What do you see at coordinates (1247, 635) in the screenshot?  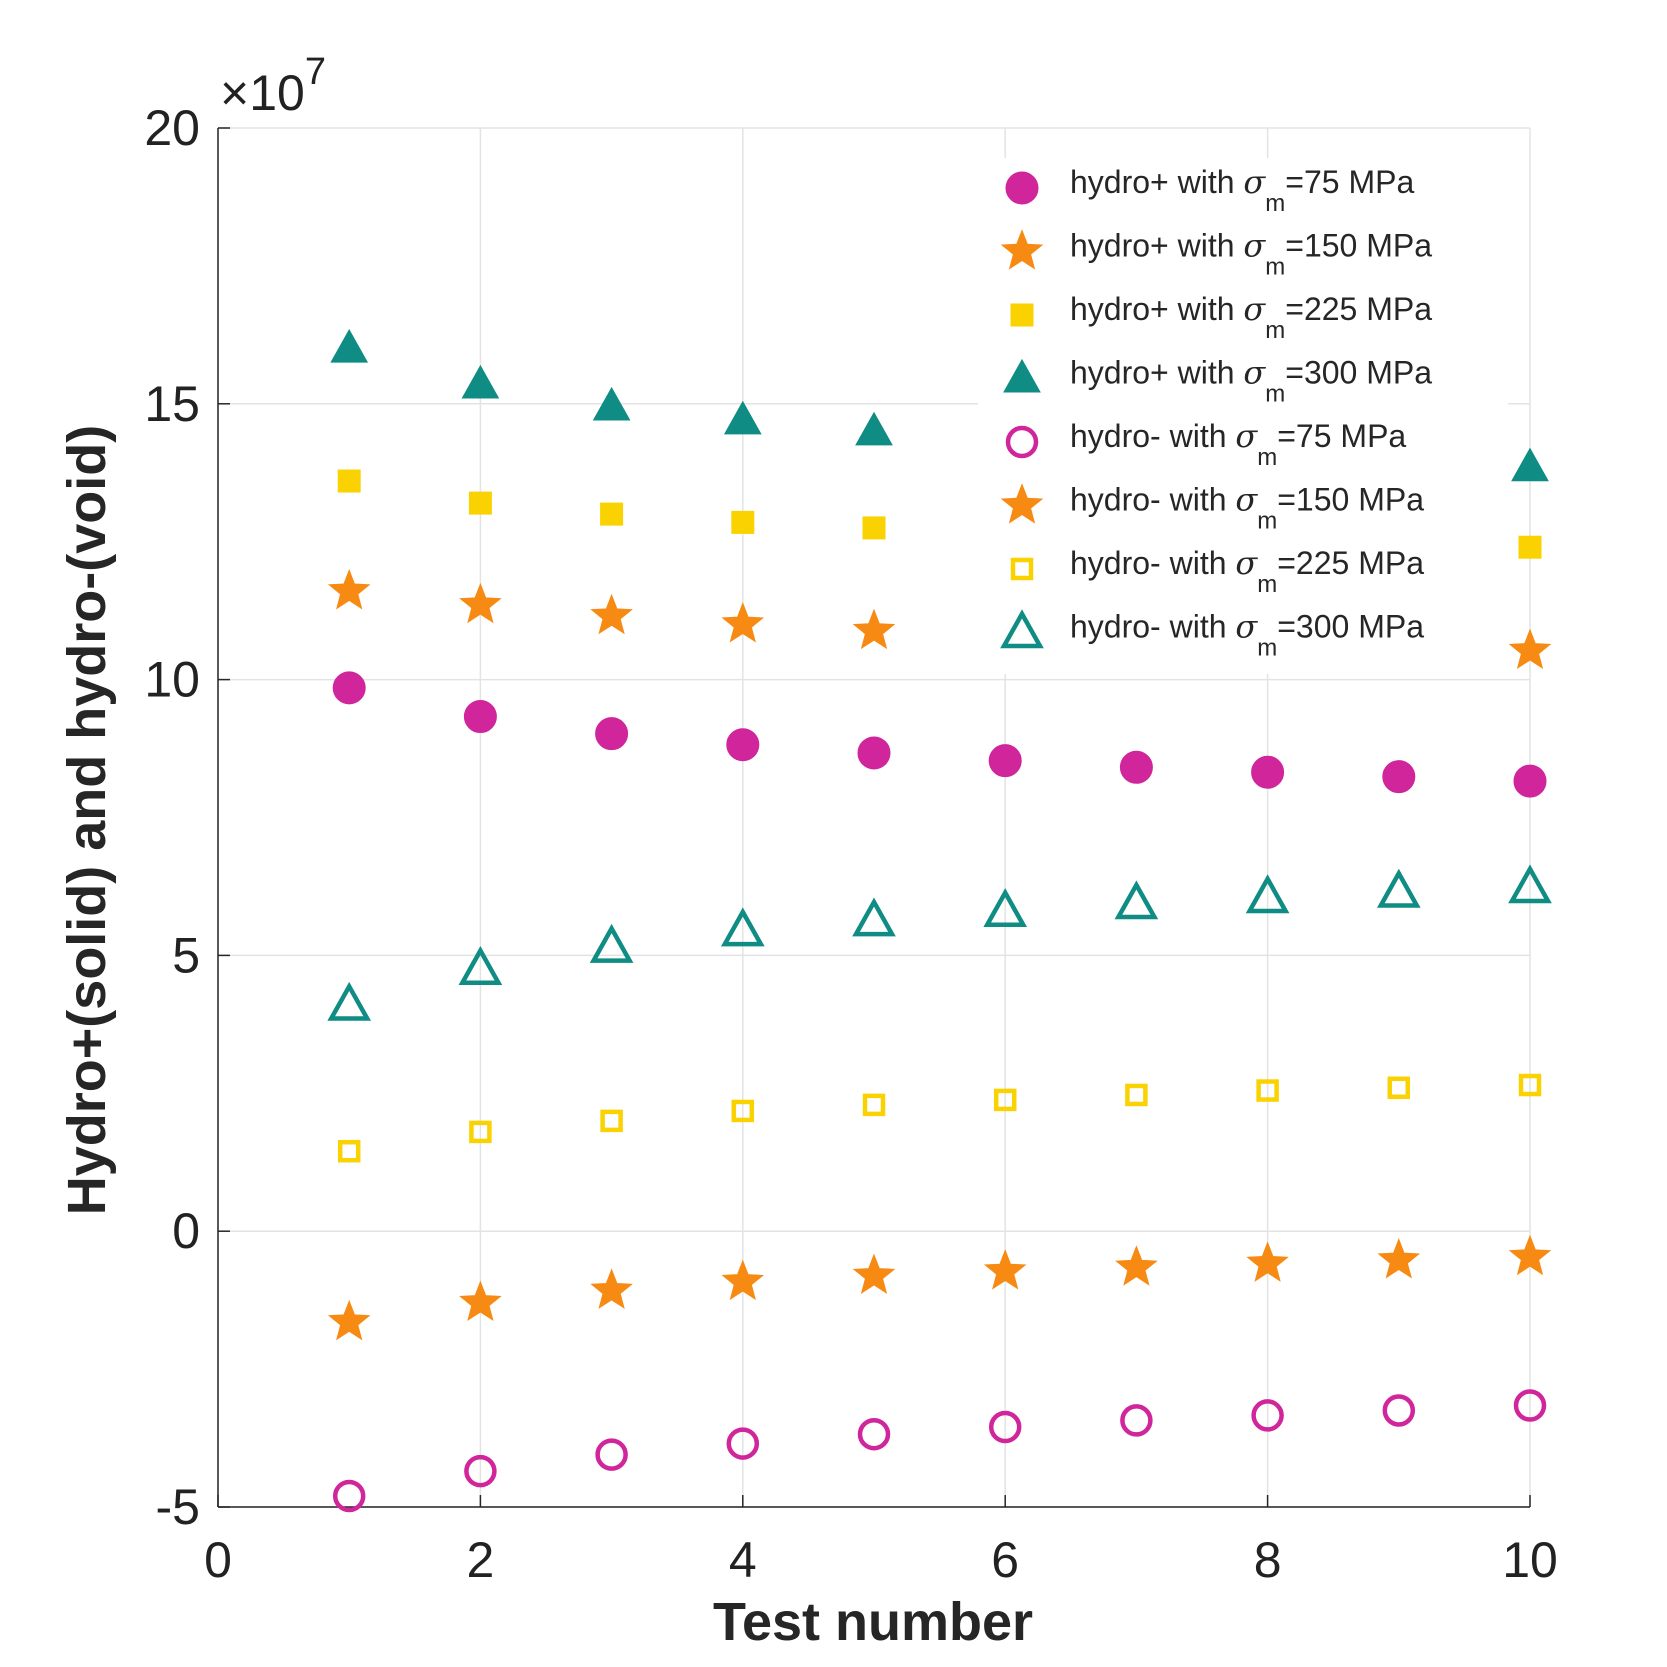 I see `legend-entry: hydro- with σm=300 MPa` at bounding box center [1247, 635].